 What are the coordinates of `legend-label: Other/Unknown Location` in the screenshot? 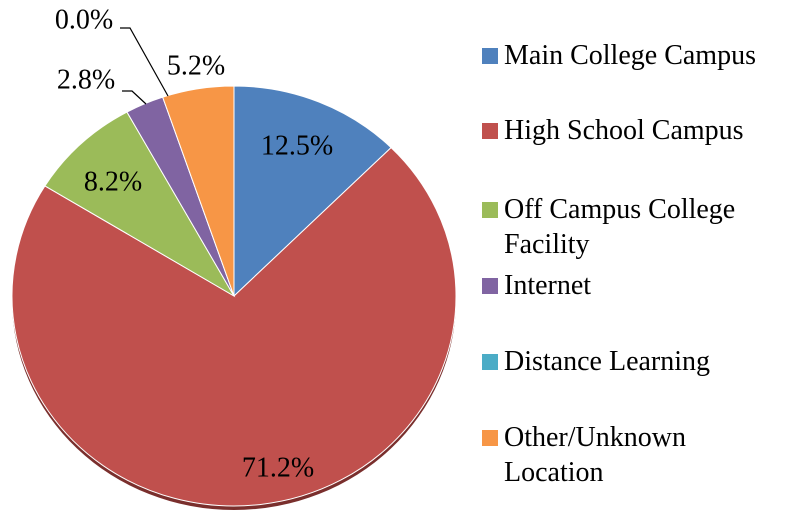 It's located at (595, 455).